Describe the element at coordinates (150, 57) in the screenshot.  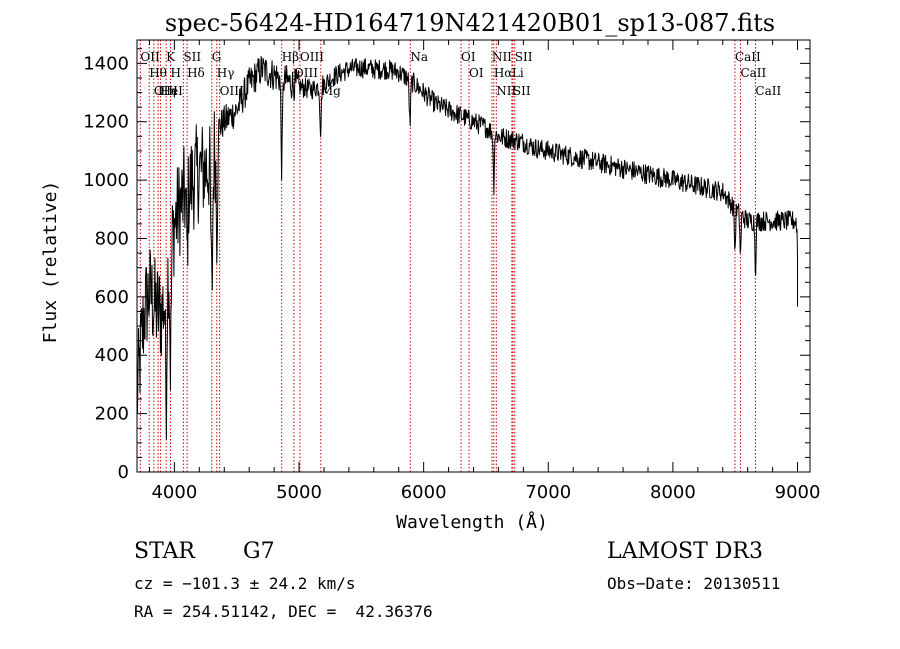
I see `spectral-line-label: OII` at that location.